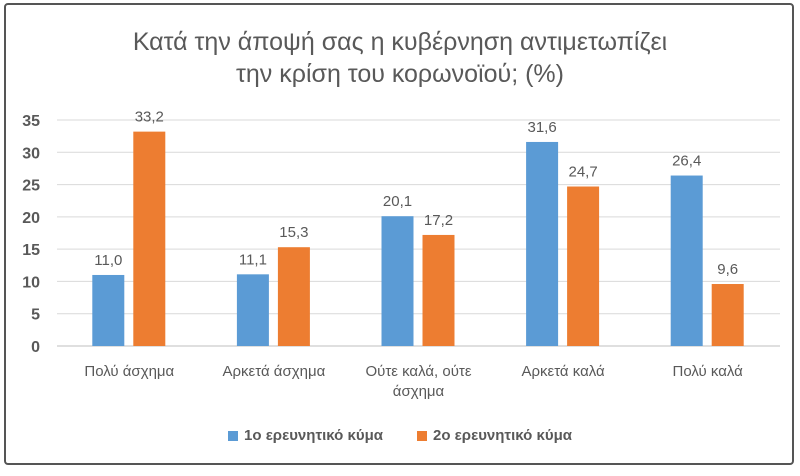  I want to click on x-tick-label: Ούτε καλά, ούτε, so click(418, 371).